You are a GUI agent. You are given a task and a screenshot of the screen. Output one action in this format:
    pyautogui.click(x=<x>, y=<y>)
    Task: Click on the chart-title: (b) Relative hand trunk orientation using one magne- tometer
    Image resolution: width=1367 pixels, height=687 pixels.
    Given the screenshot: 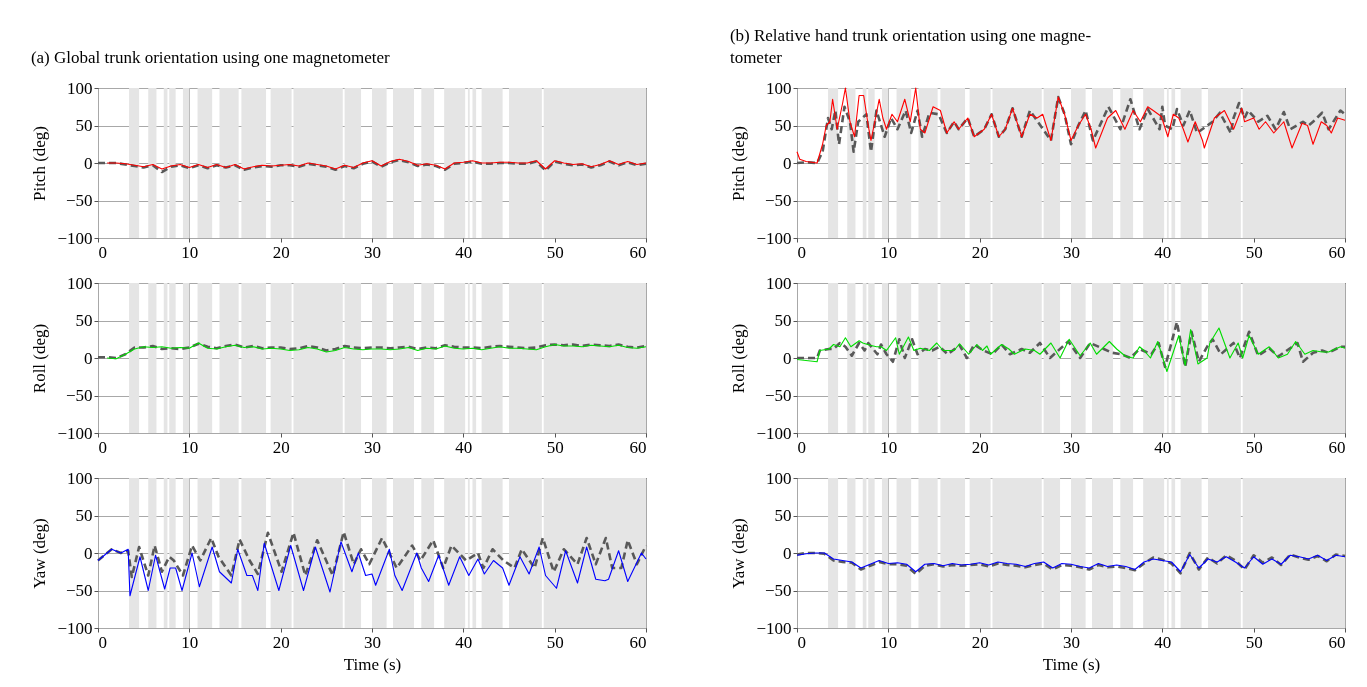 What is the action you would take?
    pyautogui.click(x=910, y=46)
    